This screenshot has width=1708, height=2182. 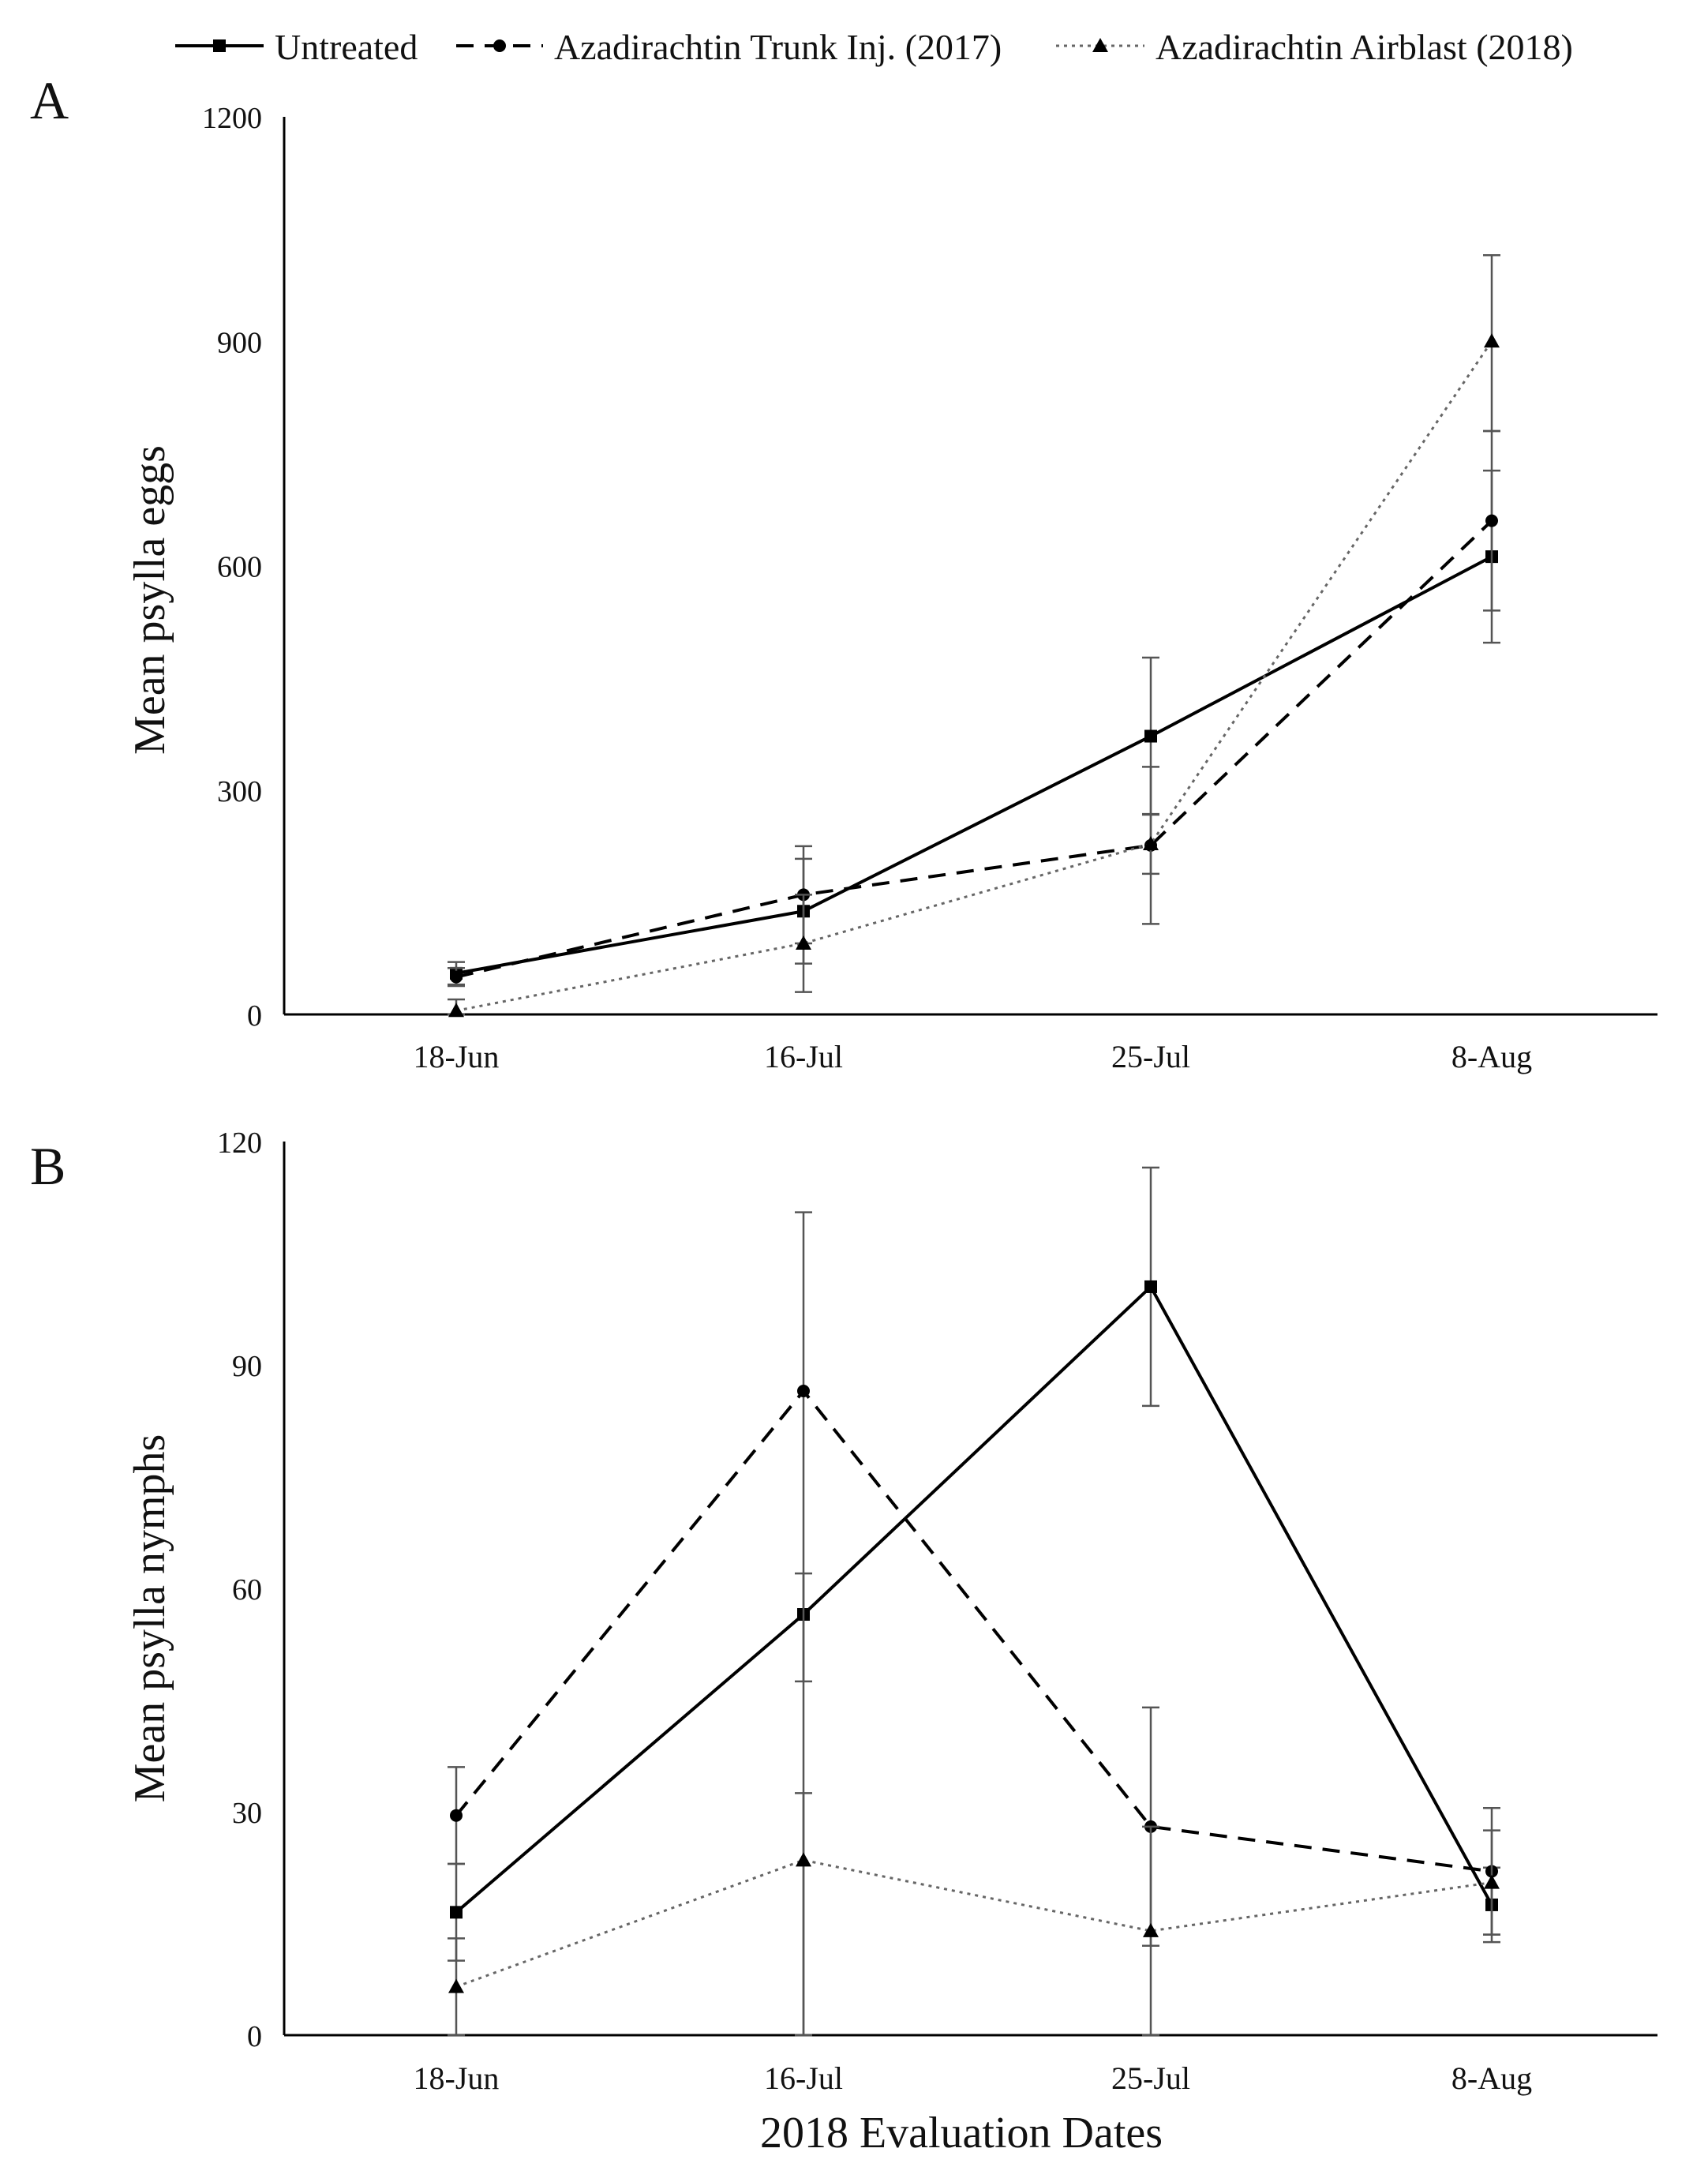 What do you see at coordinates (50, 100) in the screenshot?
I see `panel-label-a: A` at bounding box center [50, 100].